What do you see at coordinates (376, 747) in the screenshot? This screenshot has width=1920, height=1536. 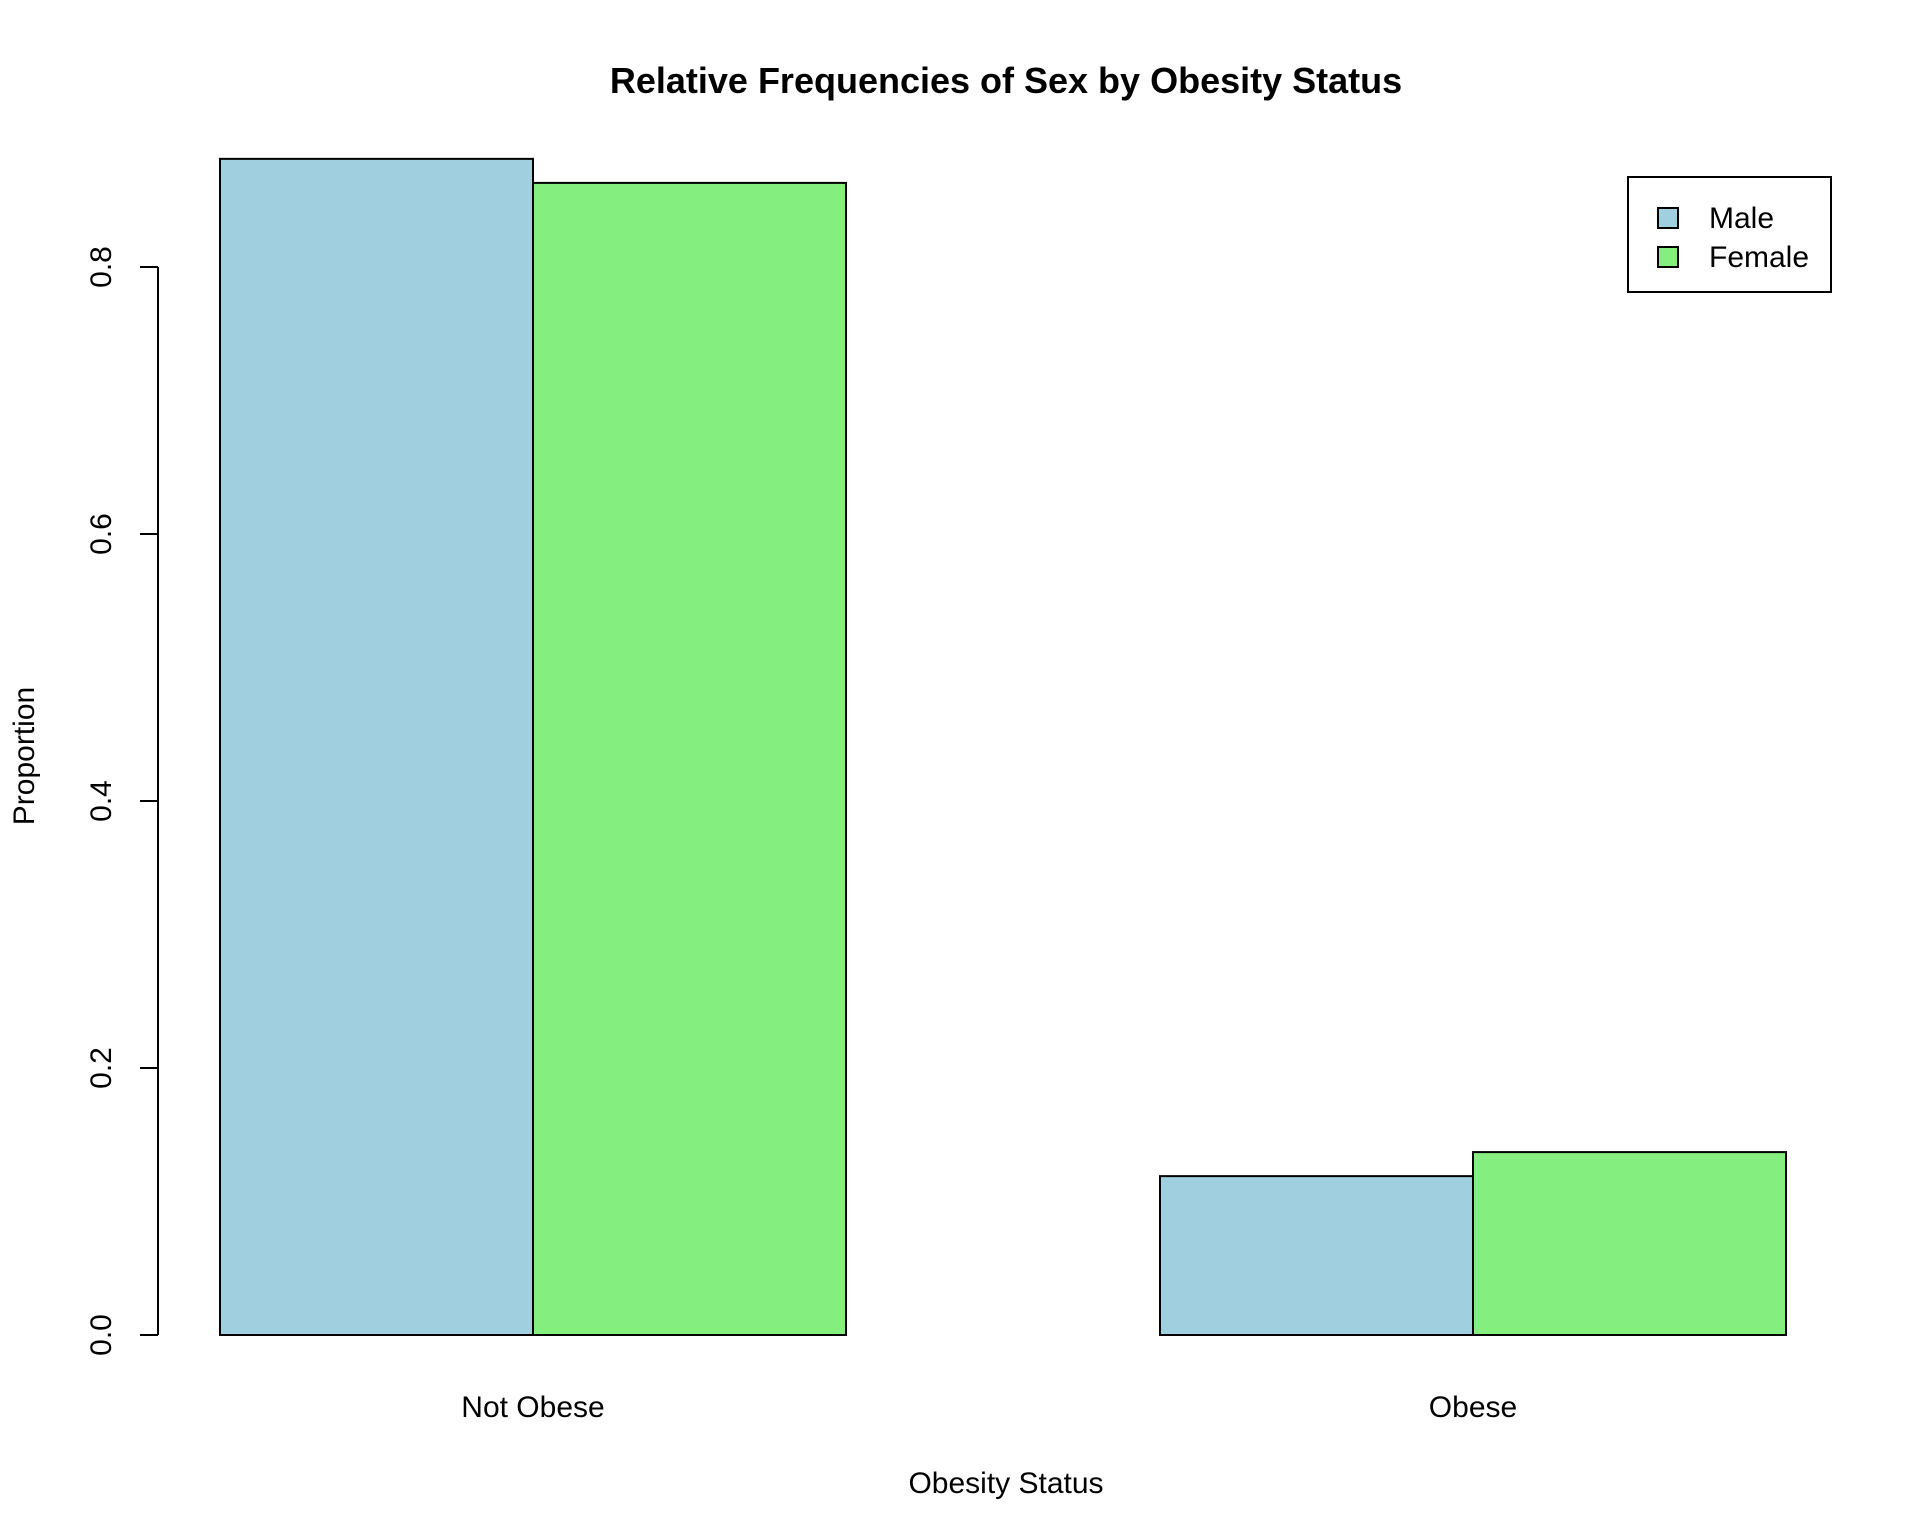 I see `bar-not-obese-male` at bounding box center [376, 747].